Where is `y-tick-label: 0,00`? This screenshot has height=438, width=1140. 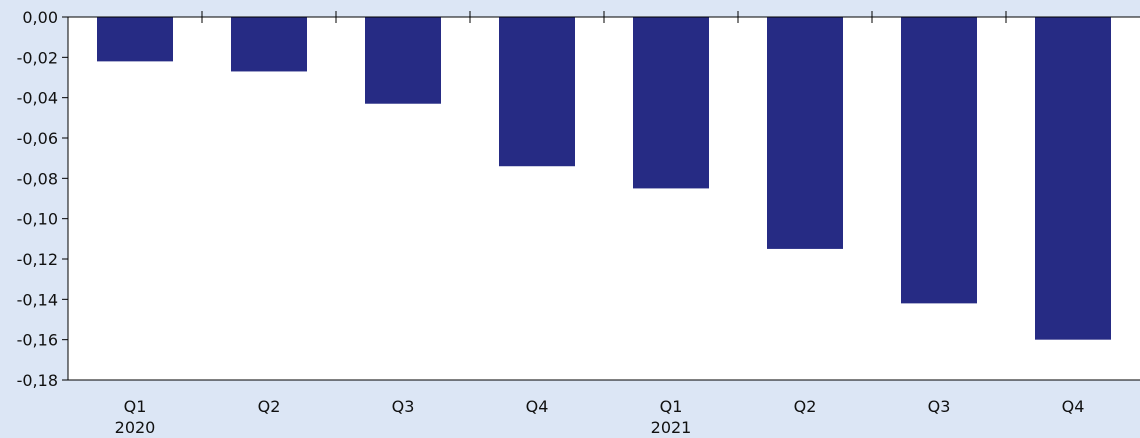 y-tick-label: 0,00 is located at coordinates (40, 17).